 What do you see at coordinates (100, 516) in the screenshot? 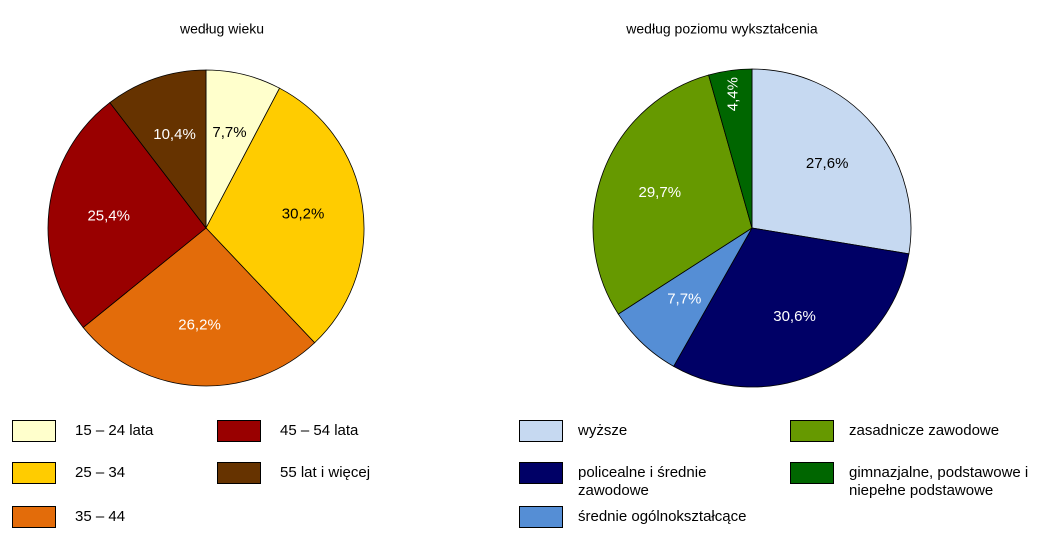
I see `legend-label: 35 – 44` at bounding box center [100, 516].